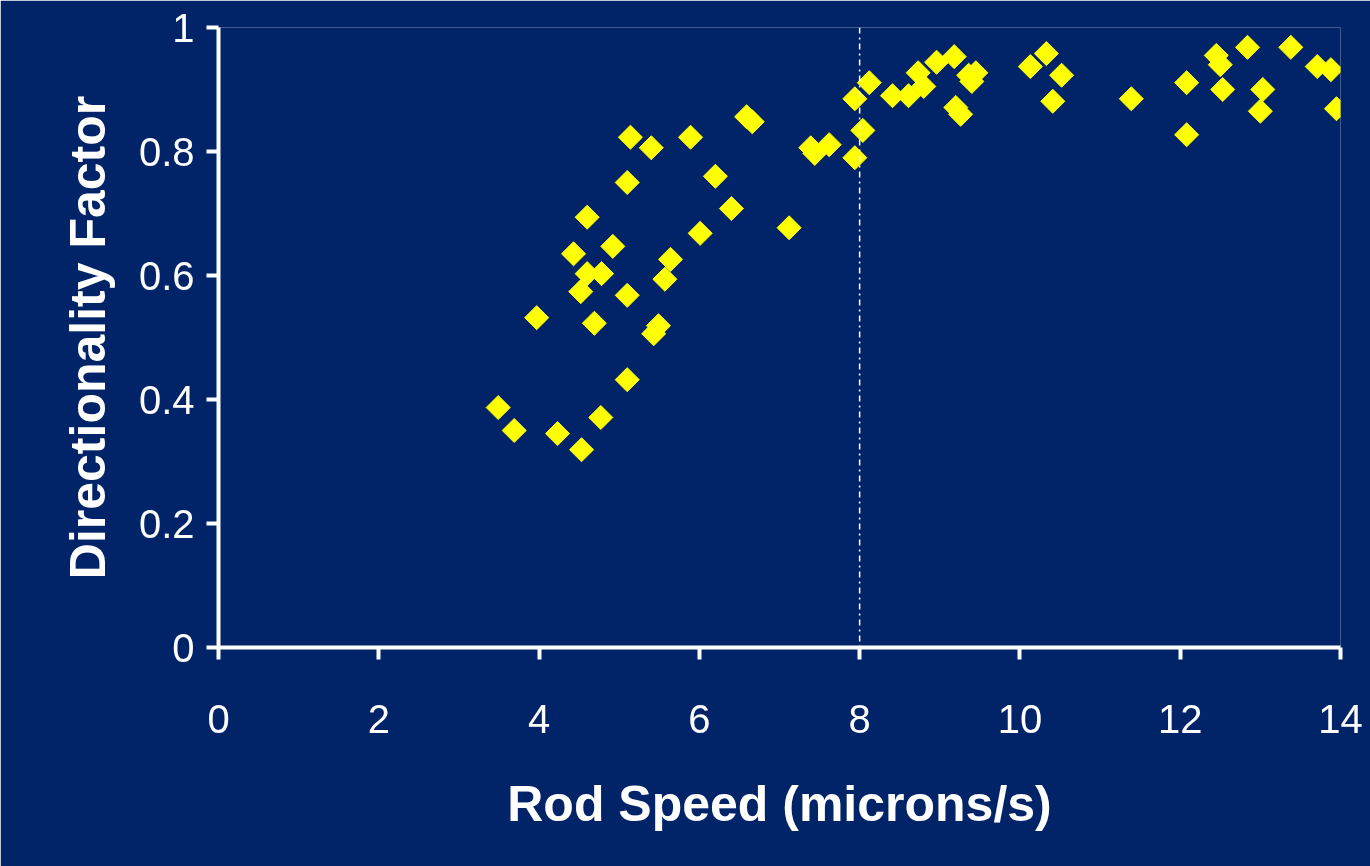  What do you see at coordinates (1340, 718) in the screenshot?
I see `x-tick-label: 14` at bounding box center [1340, 718].